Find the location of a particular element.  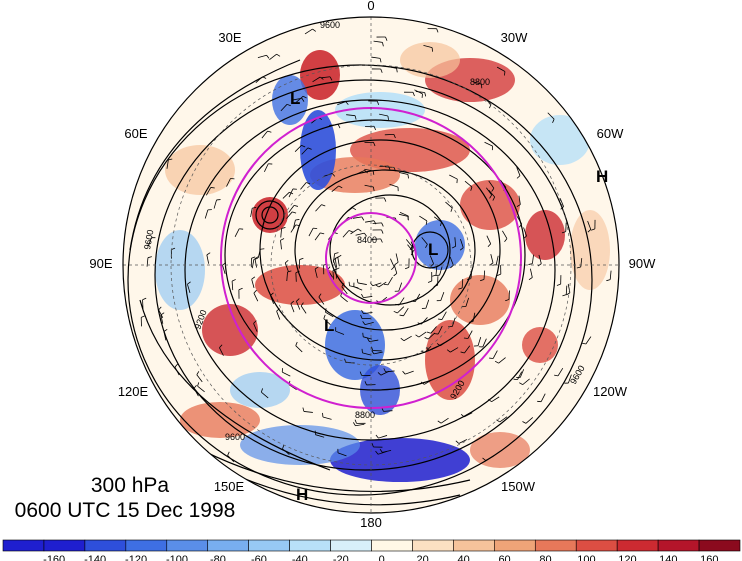

colorbar-tick-label: 40 is located at coordinates (464, 557).